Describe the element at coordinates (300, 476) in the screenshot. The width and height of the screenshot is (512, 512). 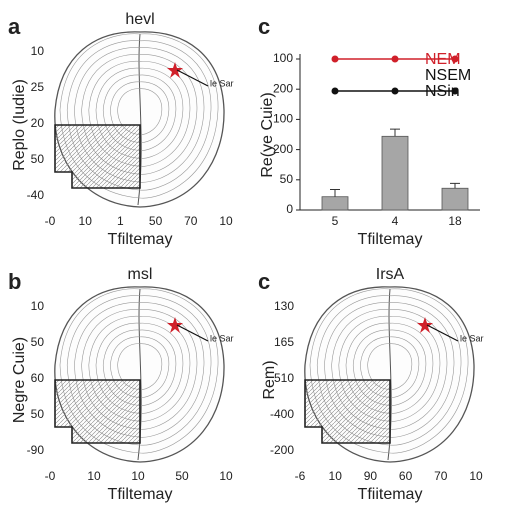
I see `x-tick-label: -6` at that location.